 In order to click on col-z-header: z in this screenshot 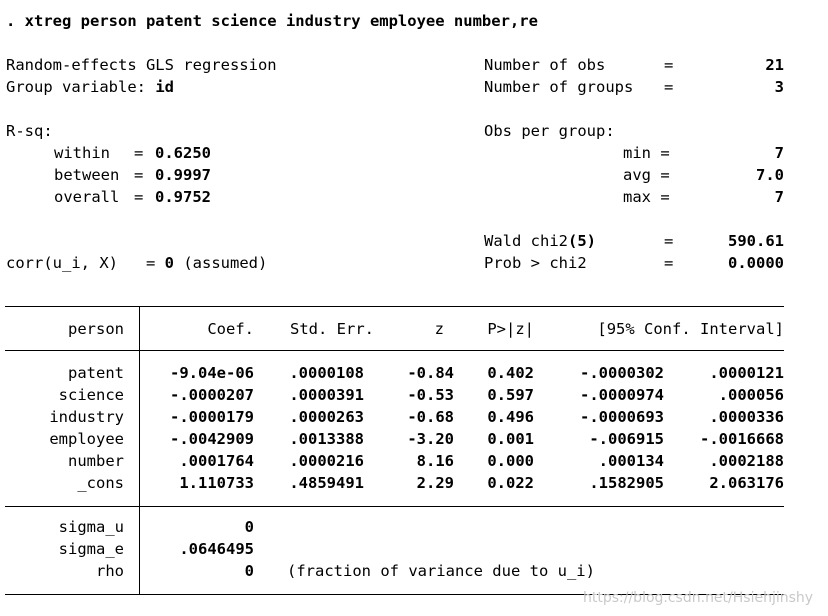, I will do `click(439, 329)`.